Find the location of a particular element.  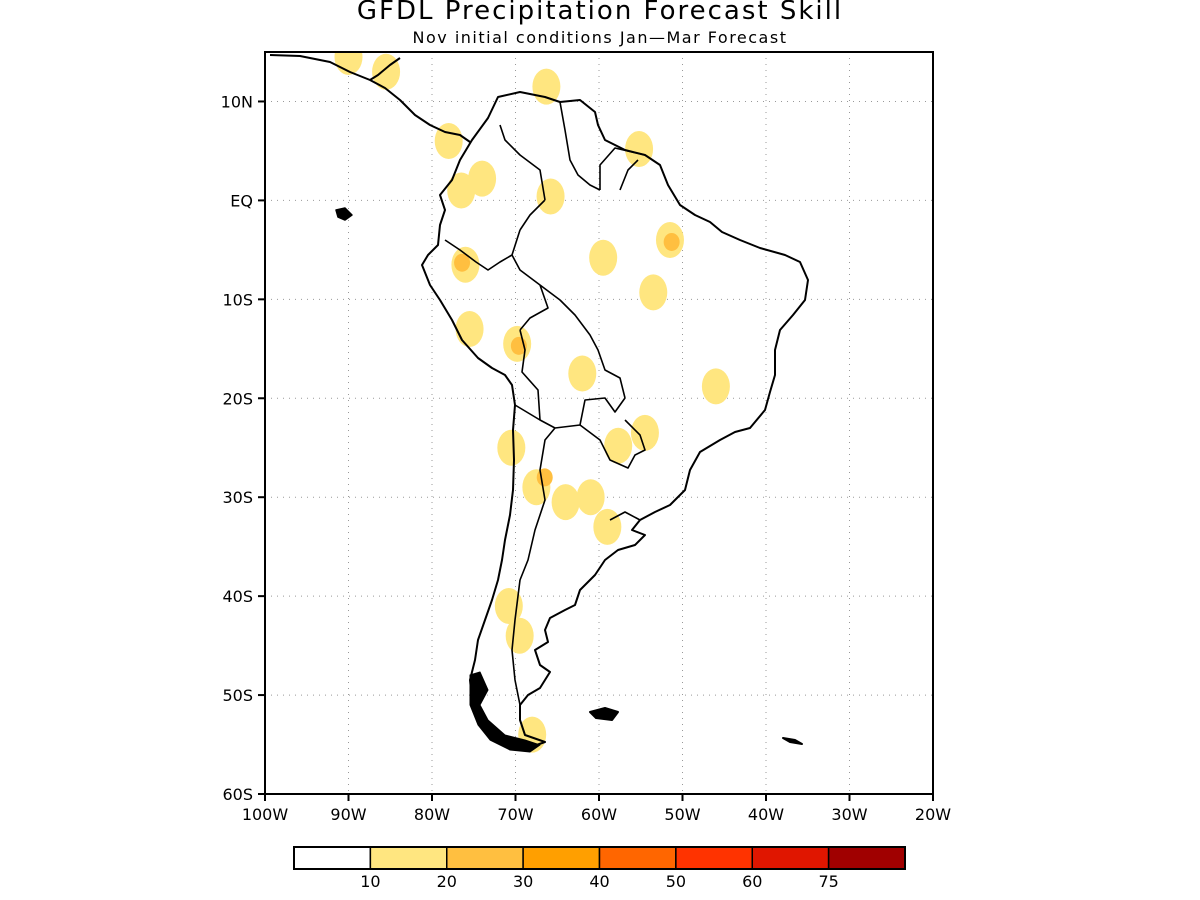

lat-tick-label: EQ is located at coordinates (241, 200).